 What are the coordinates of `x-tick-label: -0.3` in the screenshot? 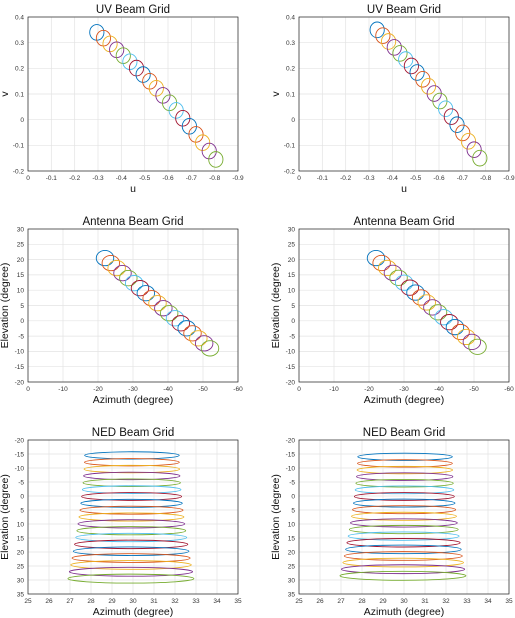 It's located at (98, 178).